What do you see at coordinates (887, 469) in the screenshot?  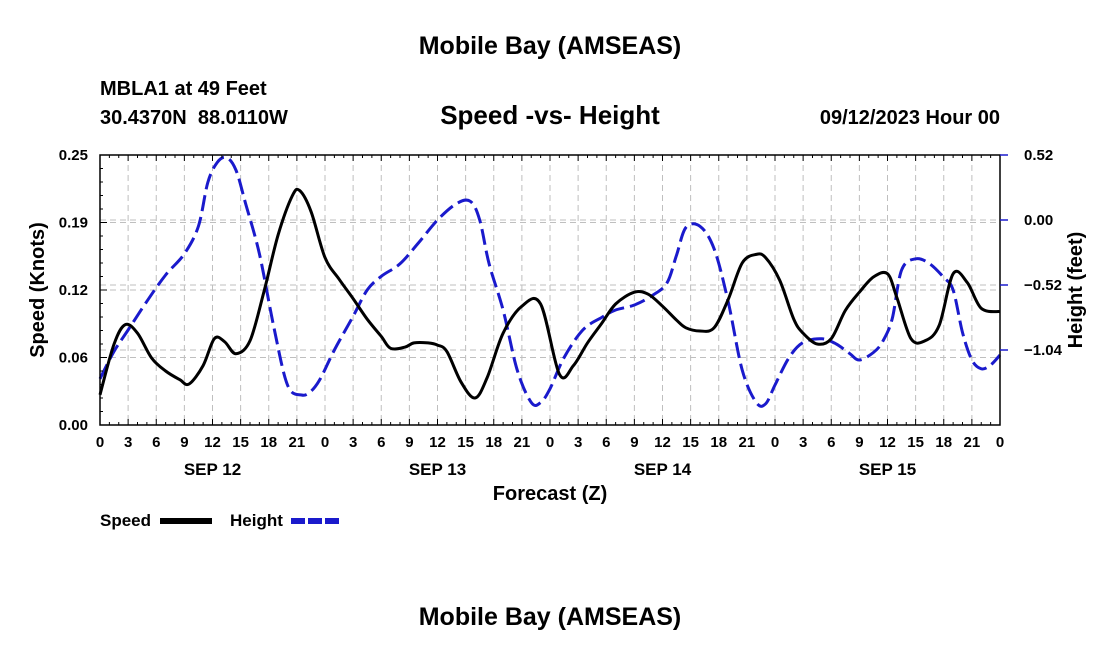 I see `day-label: SEP 15` at bounding box center [887, 469].